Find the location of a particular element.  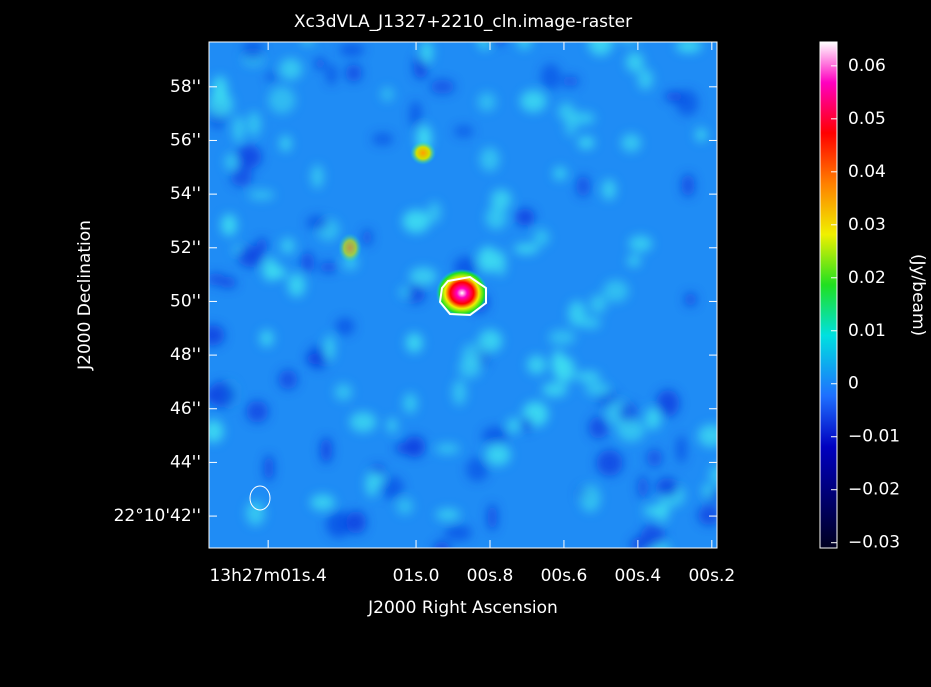

colorbar-tick-label: −0.01 is located at coordinates (874, 437).